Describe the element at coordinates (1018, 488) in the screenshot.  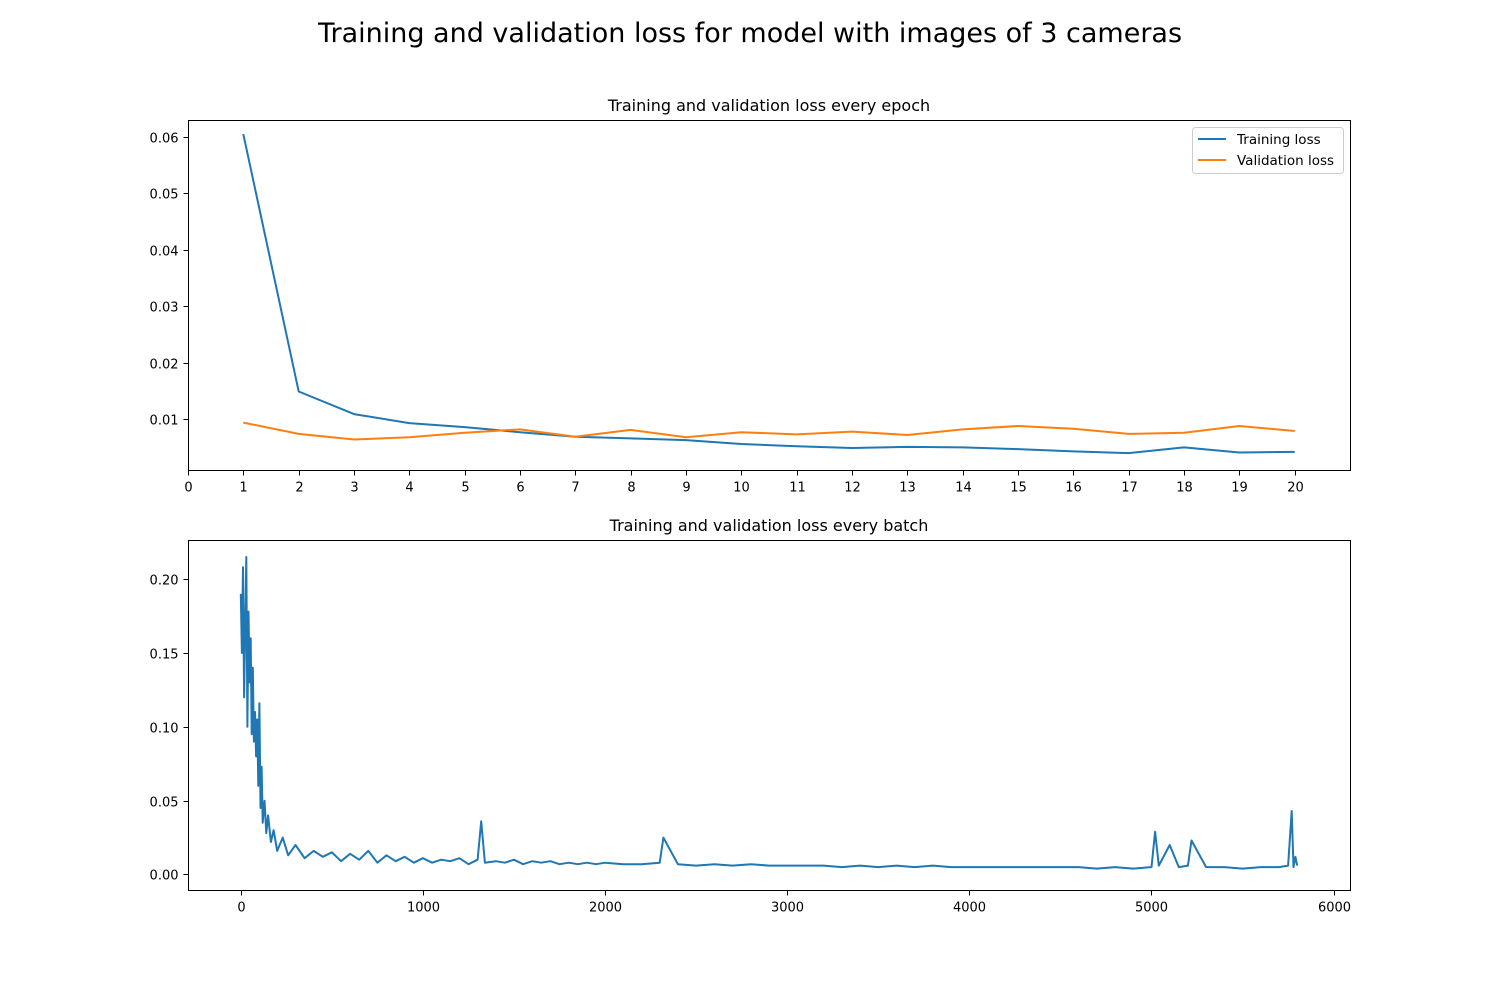
I see `epoch-x-tick-label: 15` at that location.